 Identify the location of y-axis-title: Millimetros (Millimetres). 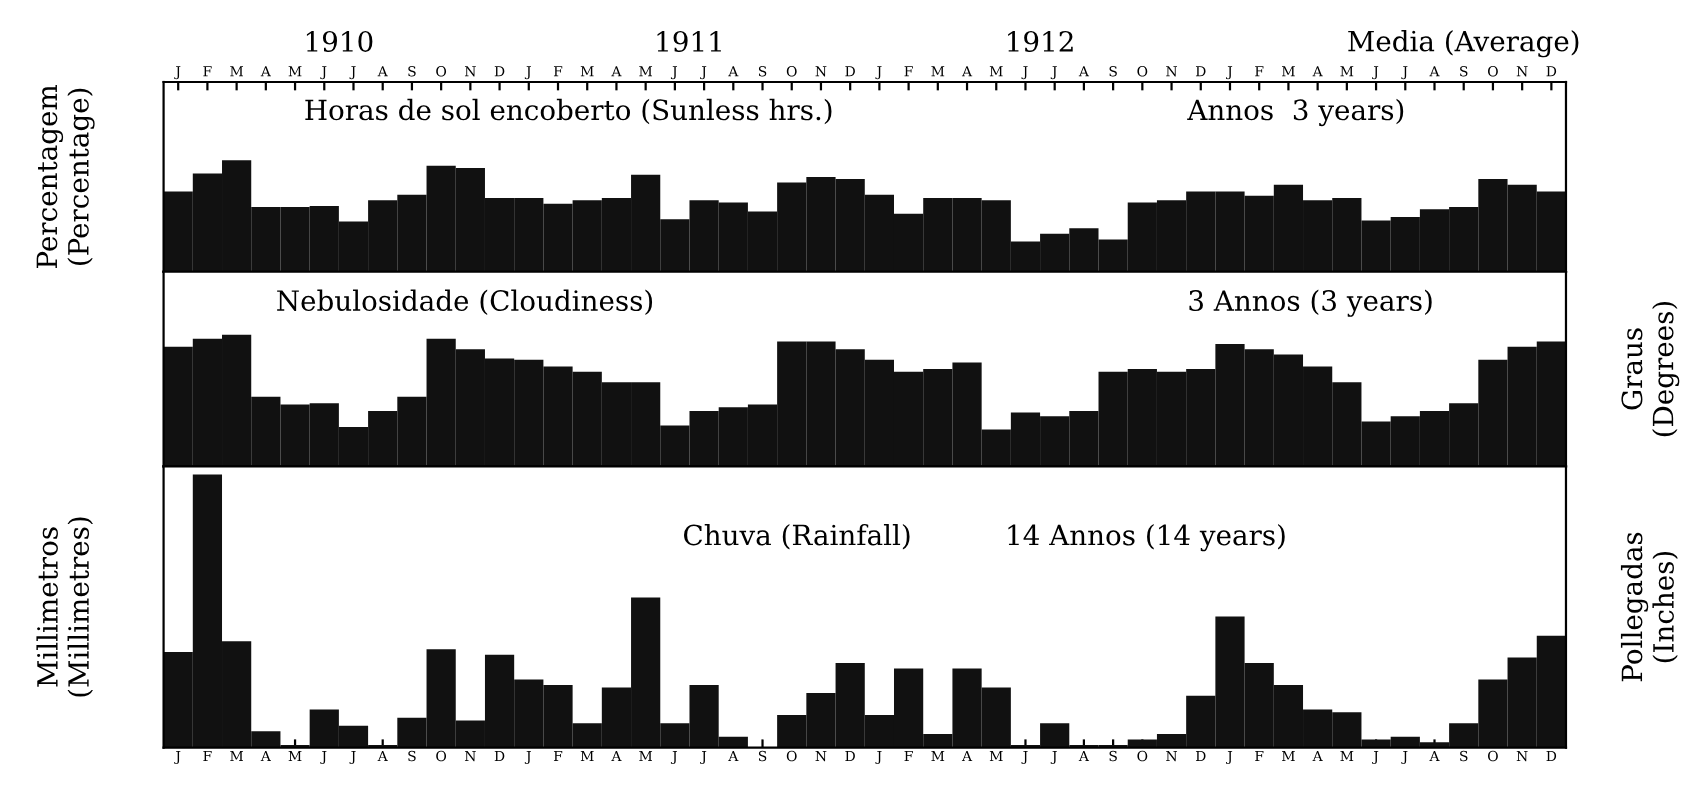
(64, 607).